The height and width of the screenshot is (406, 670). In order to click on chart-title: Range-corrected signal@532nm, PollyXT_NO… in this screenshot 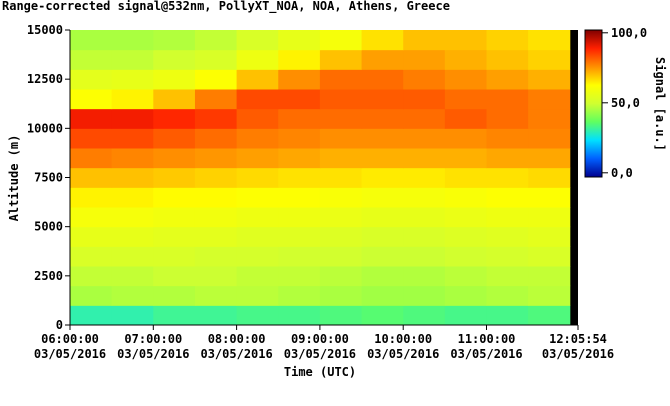, I will do `click(226, 7)`.